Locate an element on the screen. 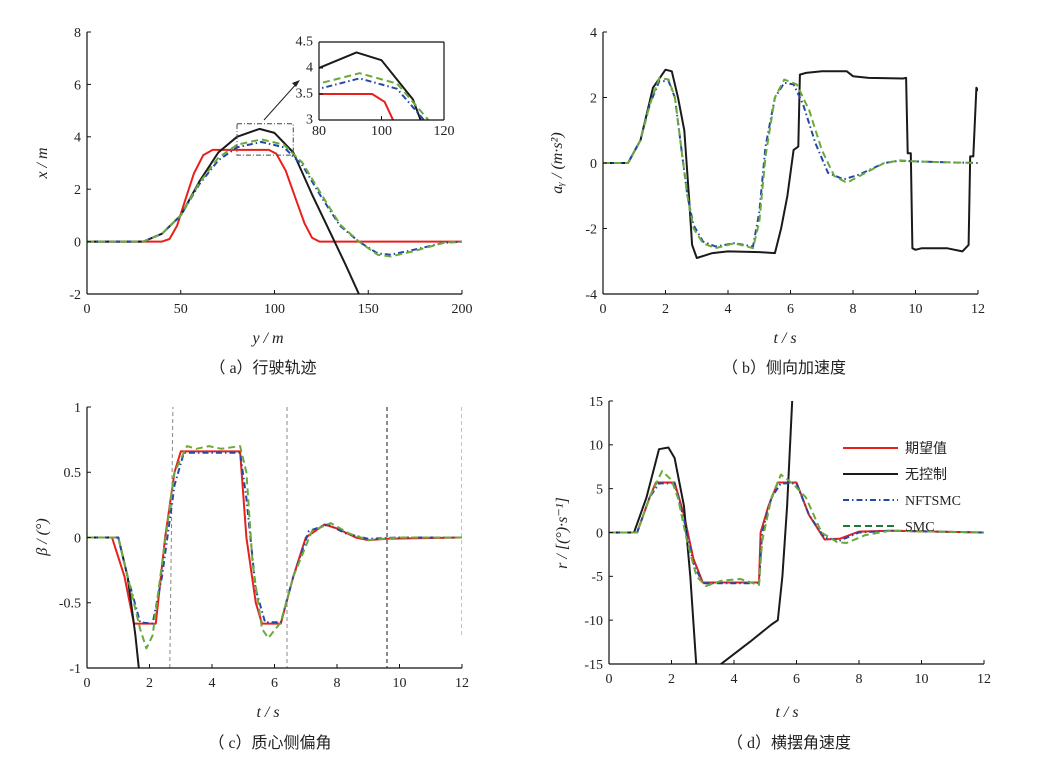  y-tick-label: -10 is located at coordinates (593, 621).